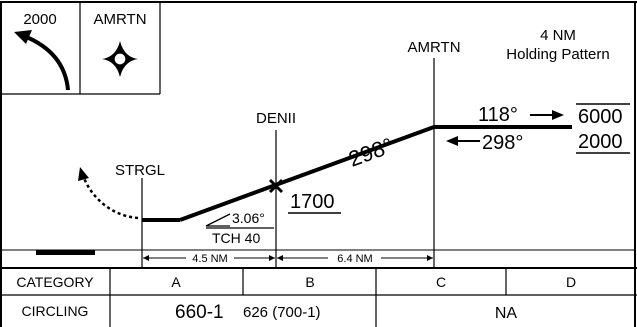 The width and height of the screenshot is (637, 327). What do you see at coordinates (441, 282) in the screenshot?
I see `category-c: C` at bounding box center [441, 282].